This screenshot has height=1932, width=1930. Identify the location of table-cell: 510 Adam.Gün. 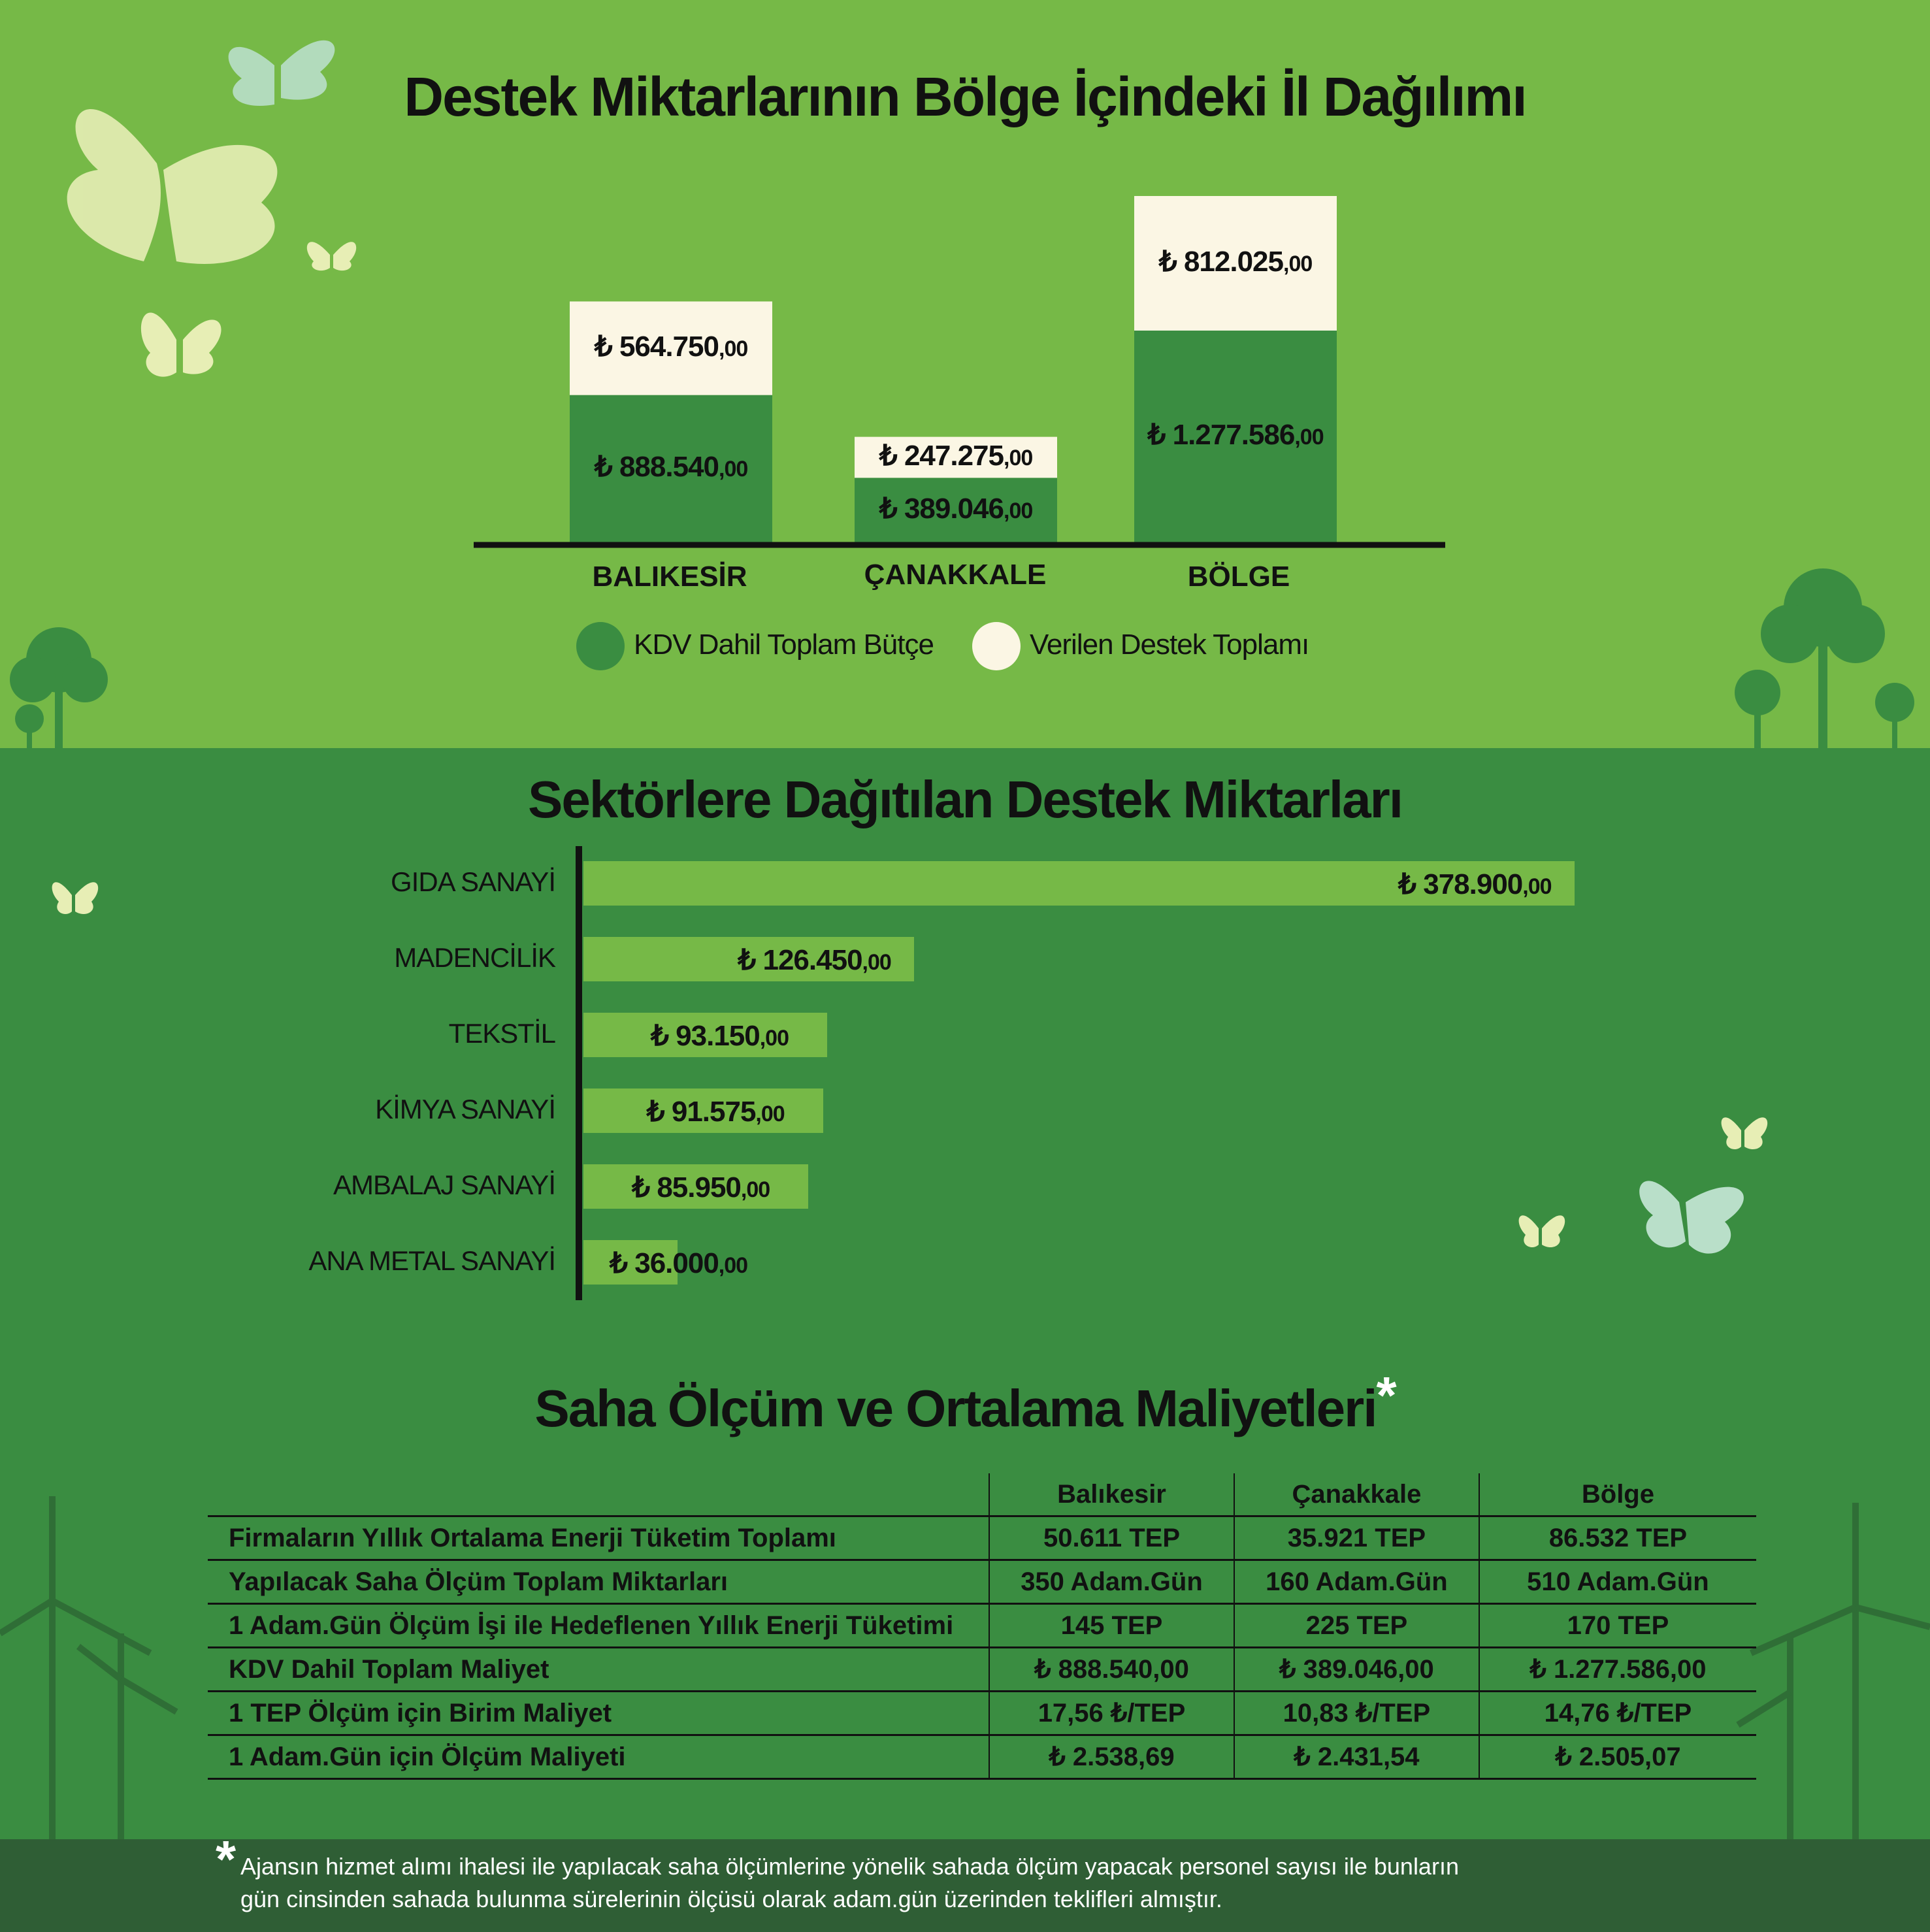
(1617, 1582).